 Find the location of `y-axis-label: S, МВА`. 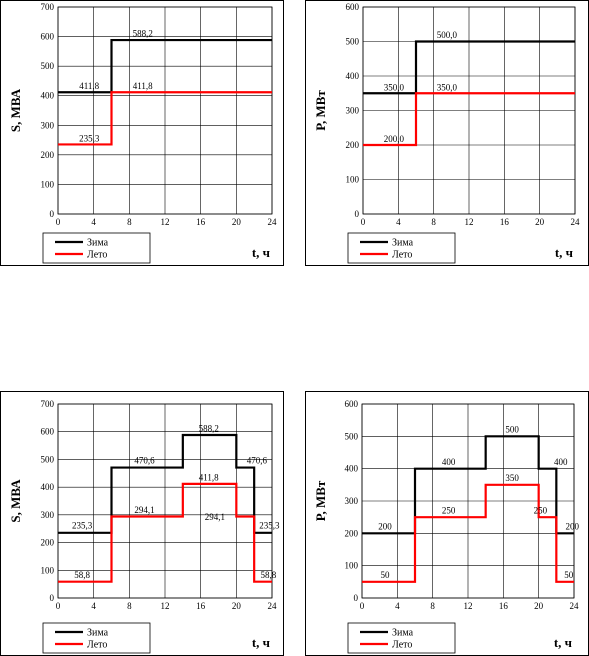

y-axis-label: S, МВА is located at coordinates (15, 110).